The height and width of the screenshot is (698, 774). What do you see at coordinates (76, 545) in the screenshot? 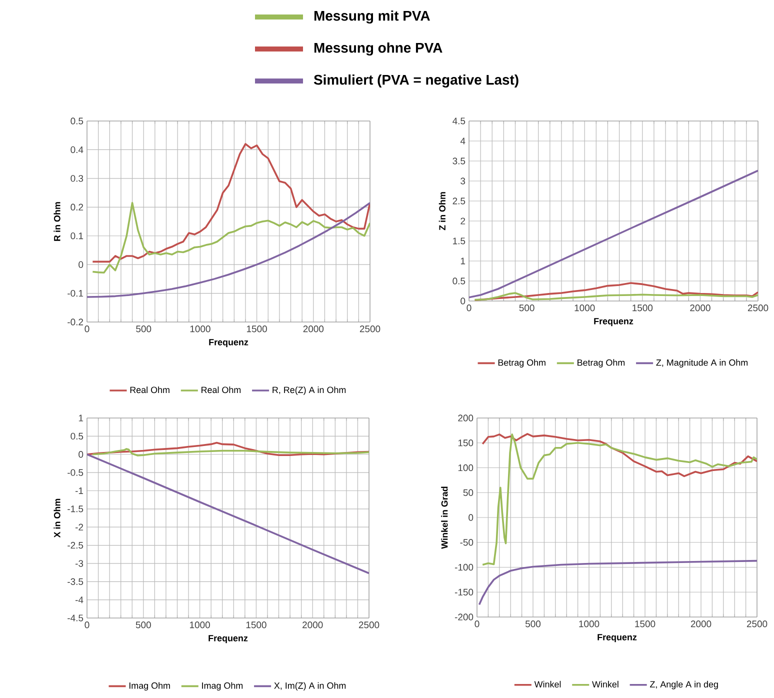
I see `y-tick-label: -2.5` at bounding box center [76, 545].